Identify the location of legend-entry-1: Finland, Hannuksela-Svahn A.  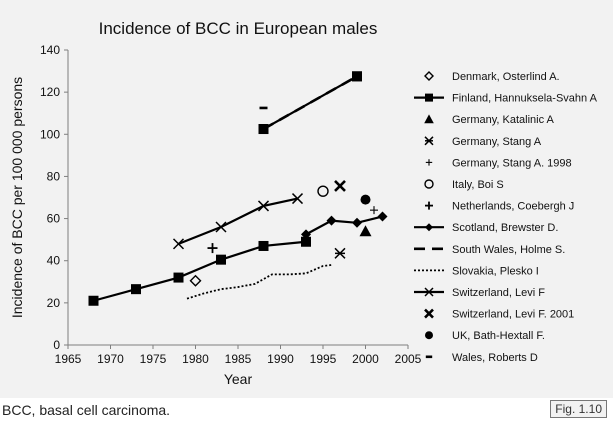
(525, 99).